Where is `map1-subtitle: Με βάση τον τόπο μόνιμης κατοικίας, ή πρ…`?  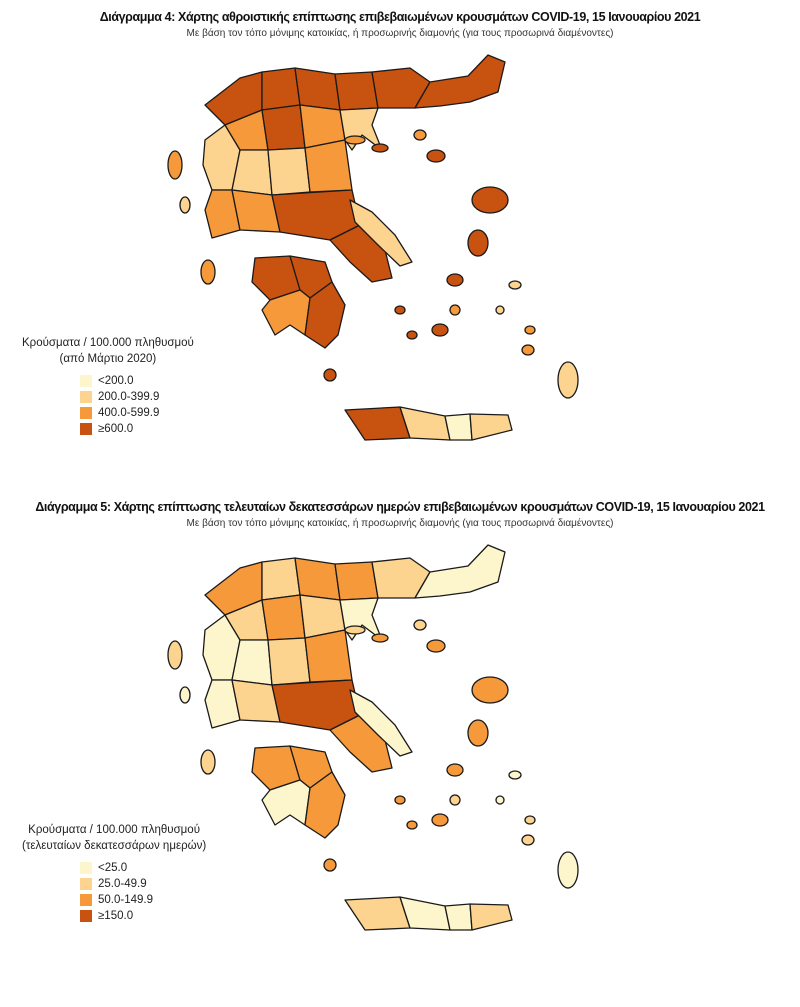 map1-subtitle: Με βάση τον τόπο μόνιμης κατοικίας, ή πρ… is located at coordinates (400, 33).